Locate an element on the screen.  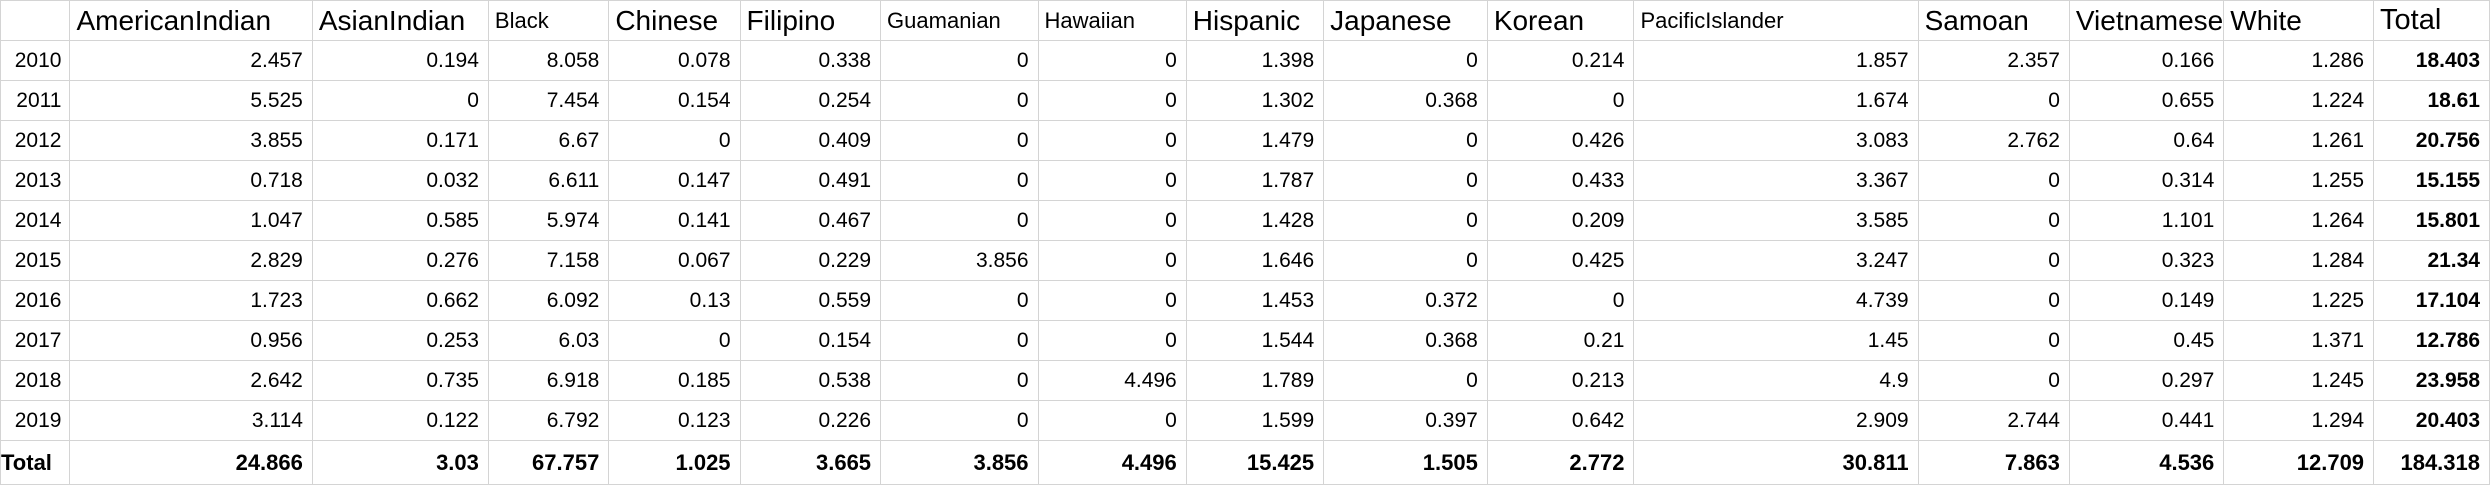
data-cell: 2.642 is located at coordinates (191, 380).